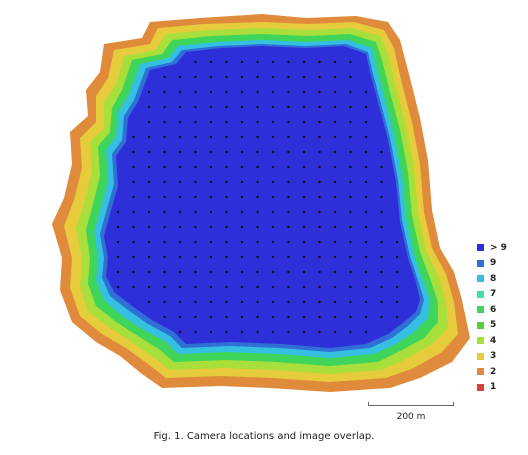  I want to click on legend-label: 7, so click(493, 294).